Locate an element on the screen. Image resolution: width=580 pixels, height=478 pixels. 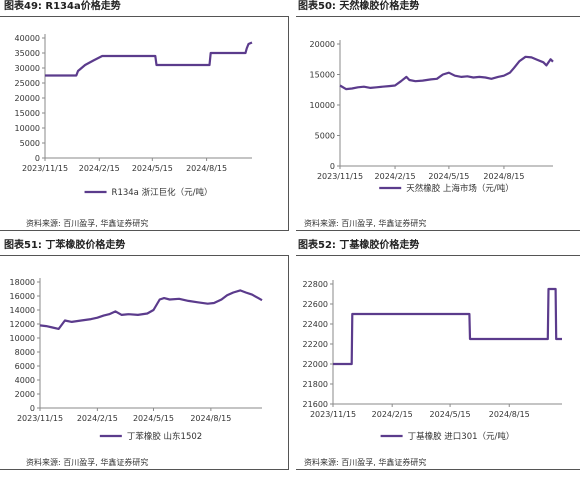
legend-label: 丁苯橡胶 山东1502 is located at coordinates (164, 436).